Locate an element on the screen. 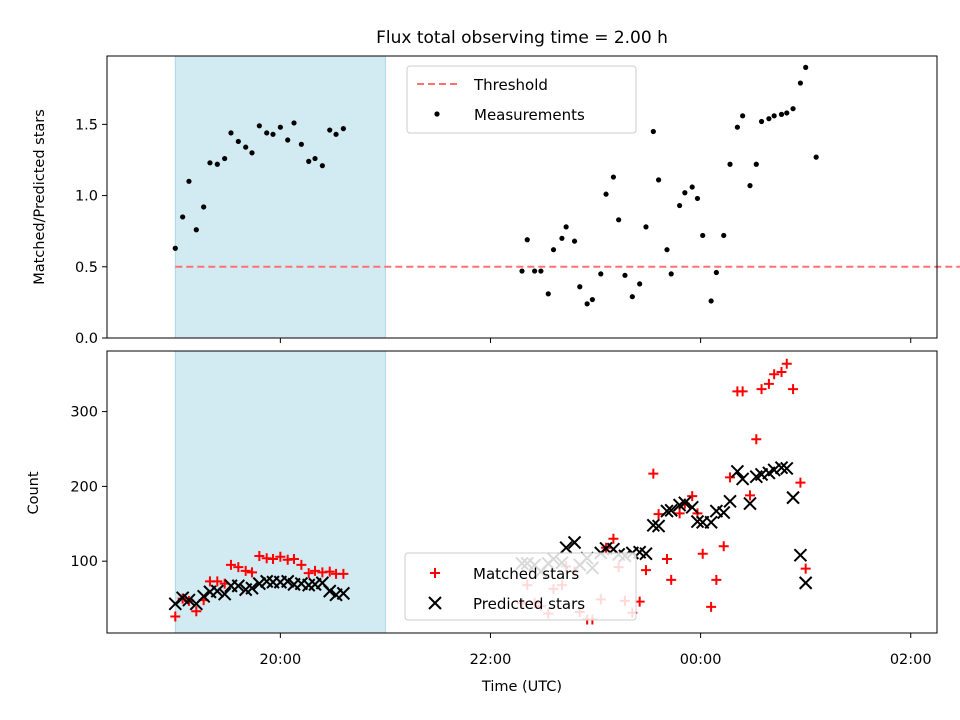 This screenshot has height=720, width=960. top-shade-rect is located at coordinates (280, 197).